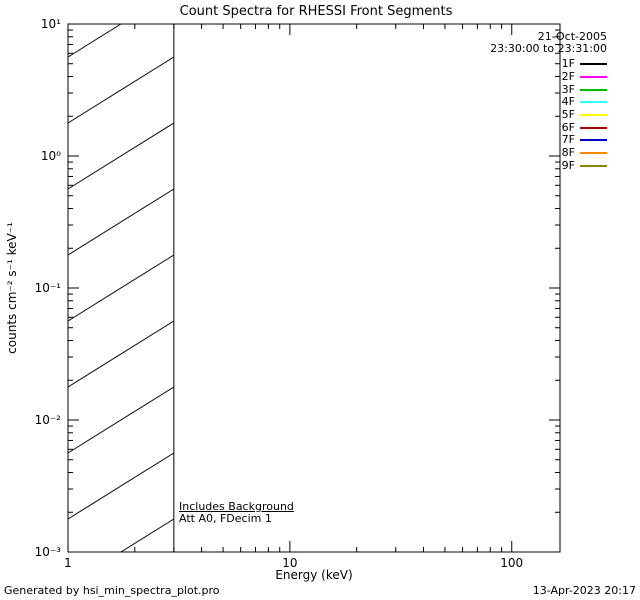 This screenshot has width=640, height=600. I want to click on legend-entry: 6F, so click(548, 127).